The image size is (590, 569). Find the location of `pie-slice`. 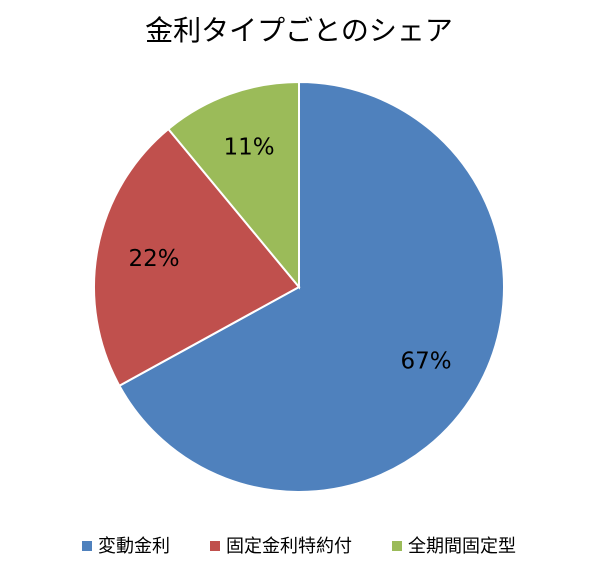

pie-slice is located at coordinates (233, 185).